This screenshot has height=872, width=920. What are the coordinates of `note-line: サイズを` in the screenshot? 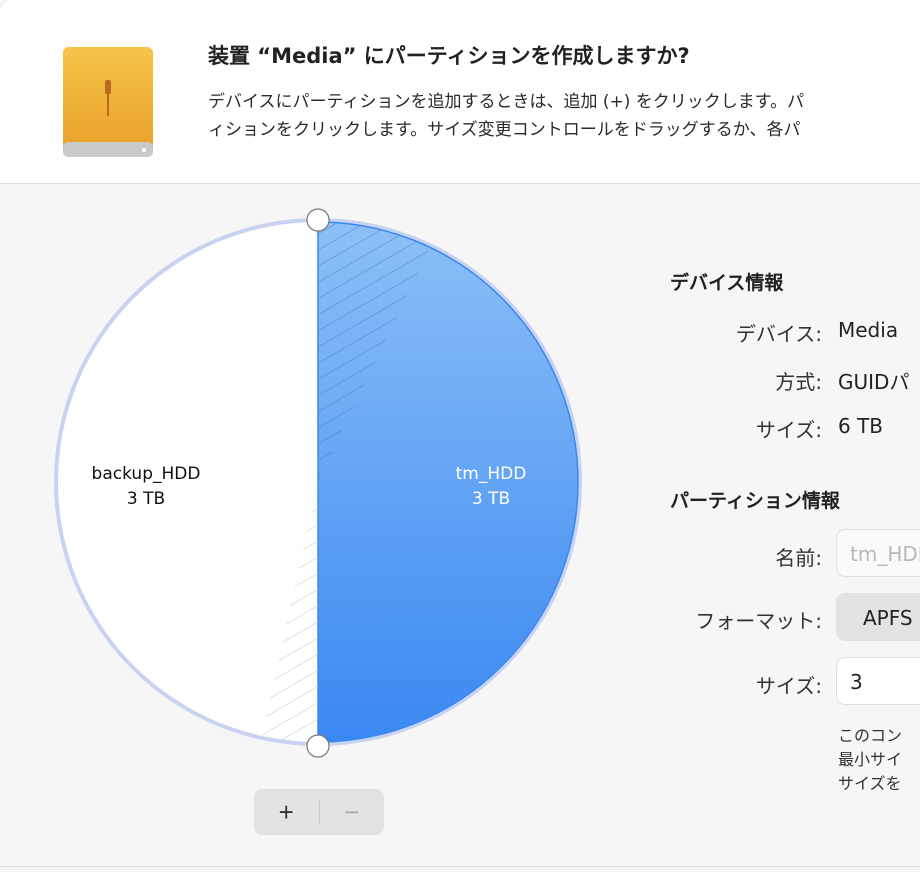 It's located at (870, 783).